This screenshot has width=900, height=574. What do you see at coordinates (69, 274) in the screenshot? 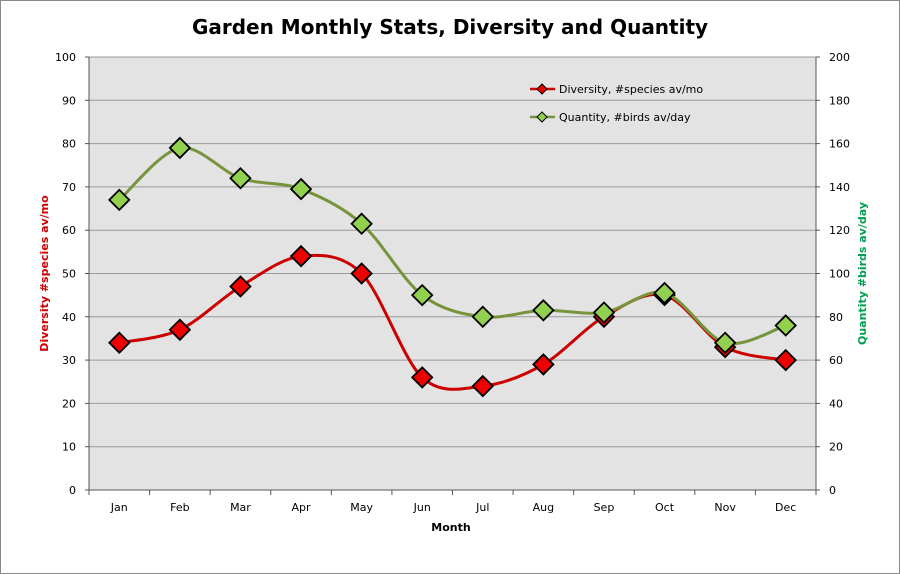
I see `left-tick-label: 50` at bounding box center [69, 274].